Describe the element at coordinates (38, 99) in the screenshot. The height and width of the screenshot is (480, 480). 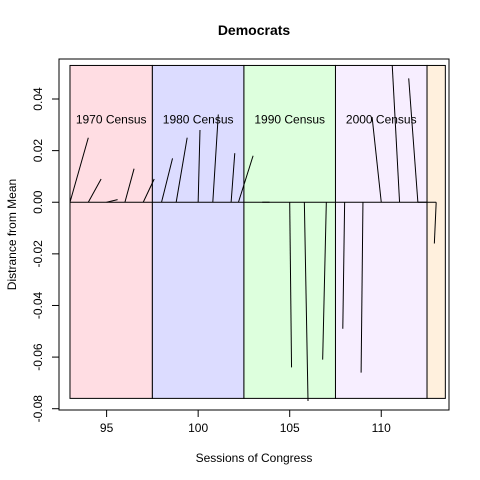
I see `y-tick-label: 0.04` at that location.